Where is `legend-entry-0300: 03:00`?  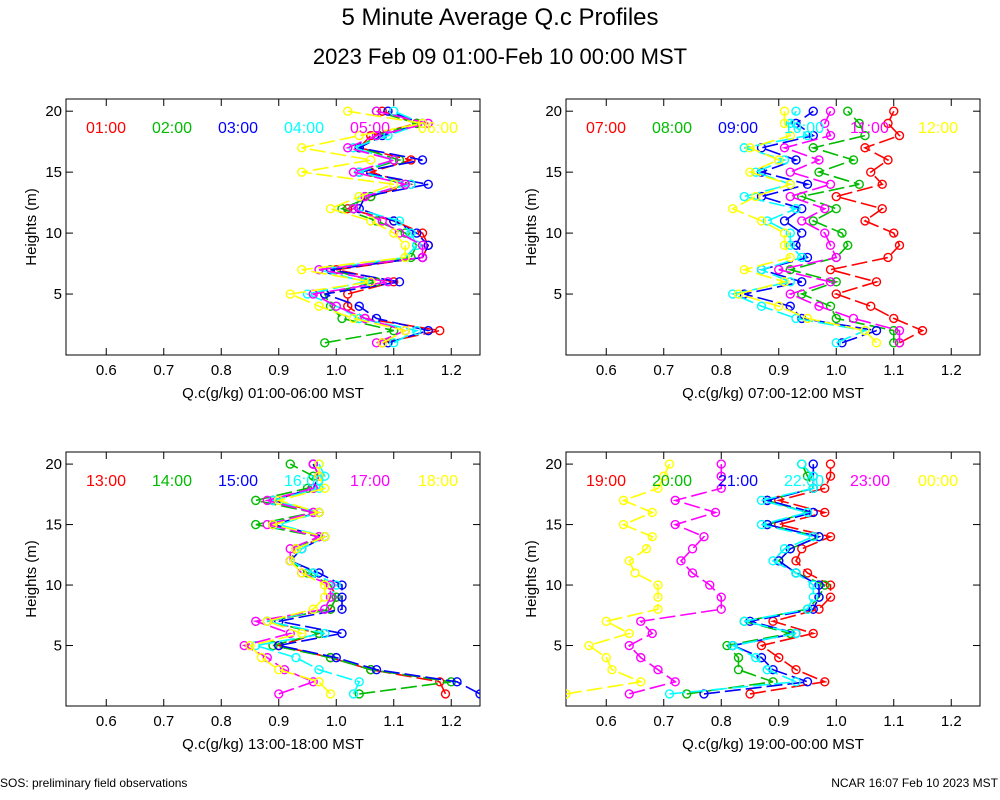
legend-entry-0300: 03:00 is located at coordinates (238, 128).